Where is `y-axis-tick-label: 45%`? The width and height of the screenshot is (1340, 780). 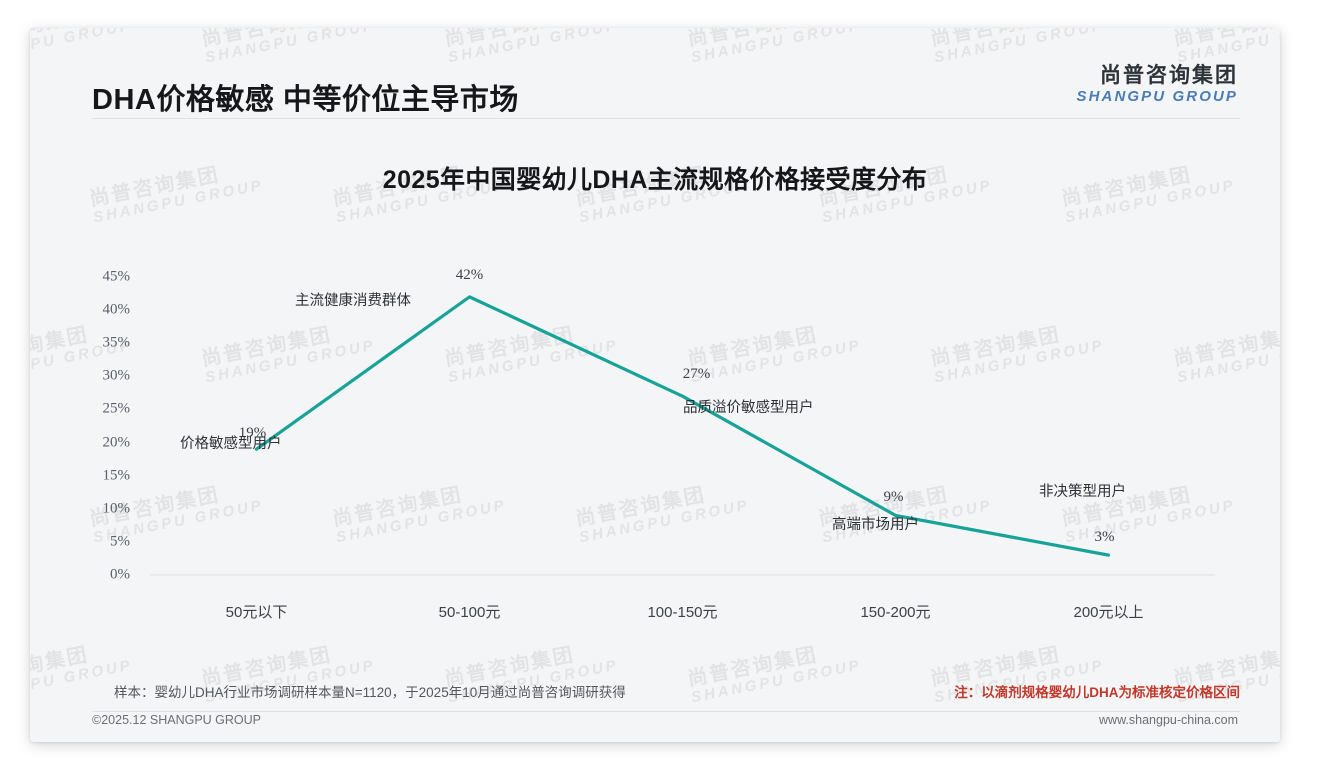 y-axis-tick-label: 45% is located at coordinates (116, 276).